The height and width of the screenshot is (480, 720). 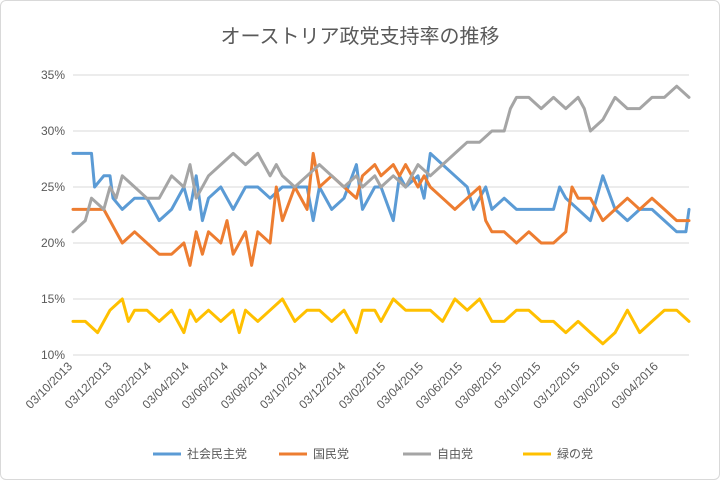 What do you see at coordinates (360, 36) in the screenshot?
I see `chart-title: オーストリア政党支持率の推移` at bounding box center [360, 36].